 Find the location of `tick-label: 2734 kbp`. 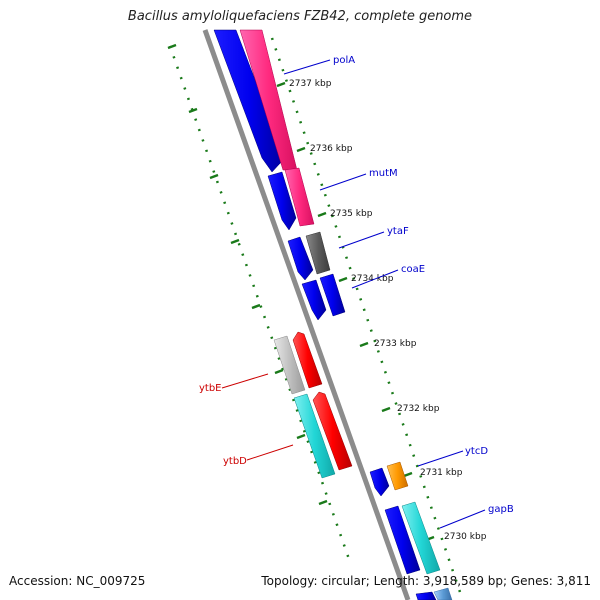

tick-label: 2734 kbp is located at coordinates (372, 279).